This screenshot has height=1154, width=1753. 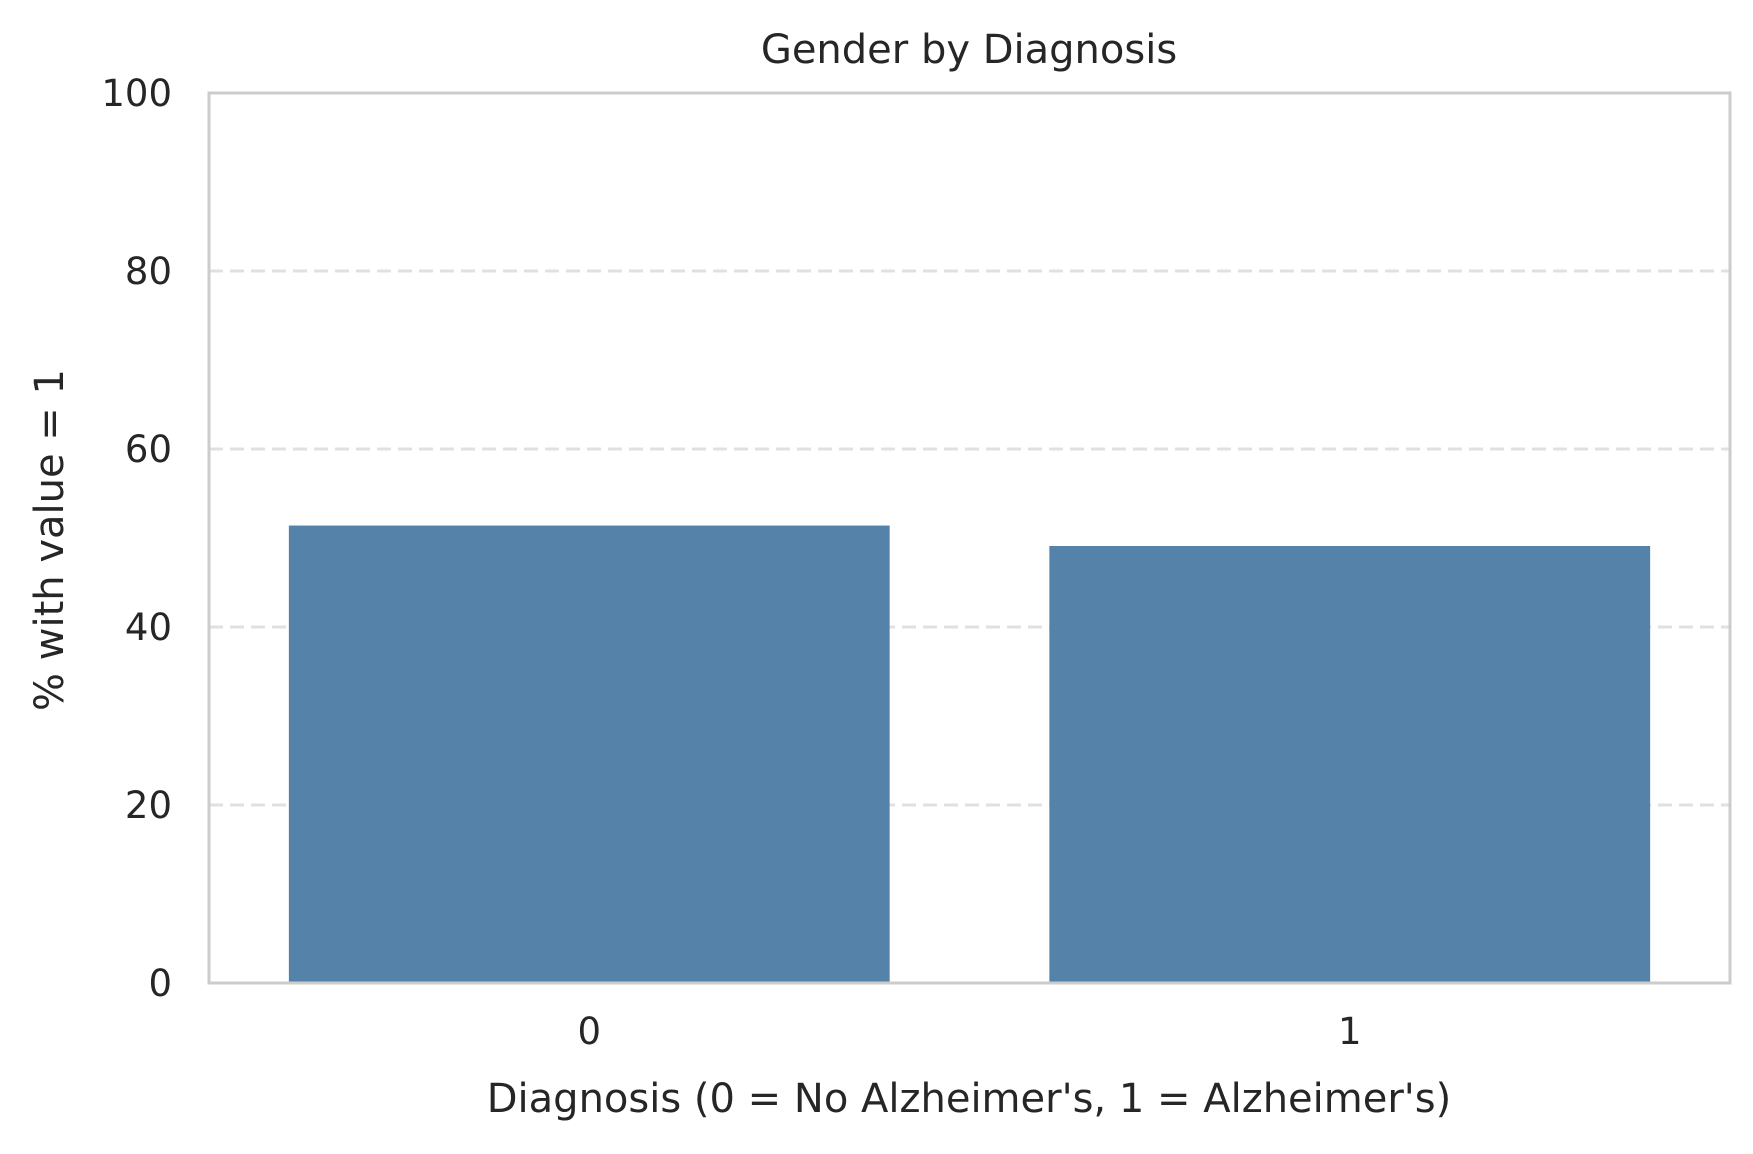 What do you see at coordinates (160, 983) in the screenshot?
I see `y-tick-label: 0` at bounding box center [160, 983].